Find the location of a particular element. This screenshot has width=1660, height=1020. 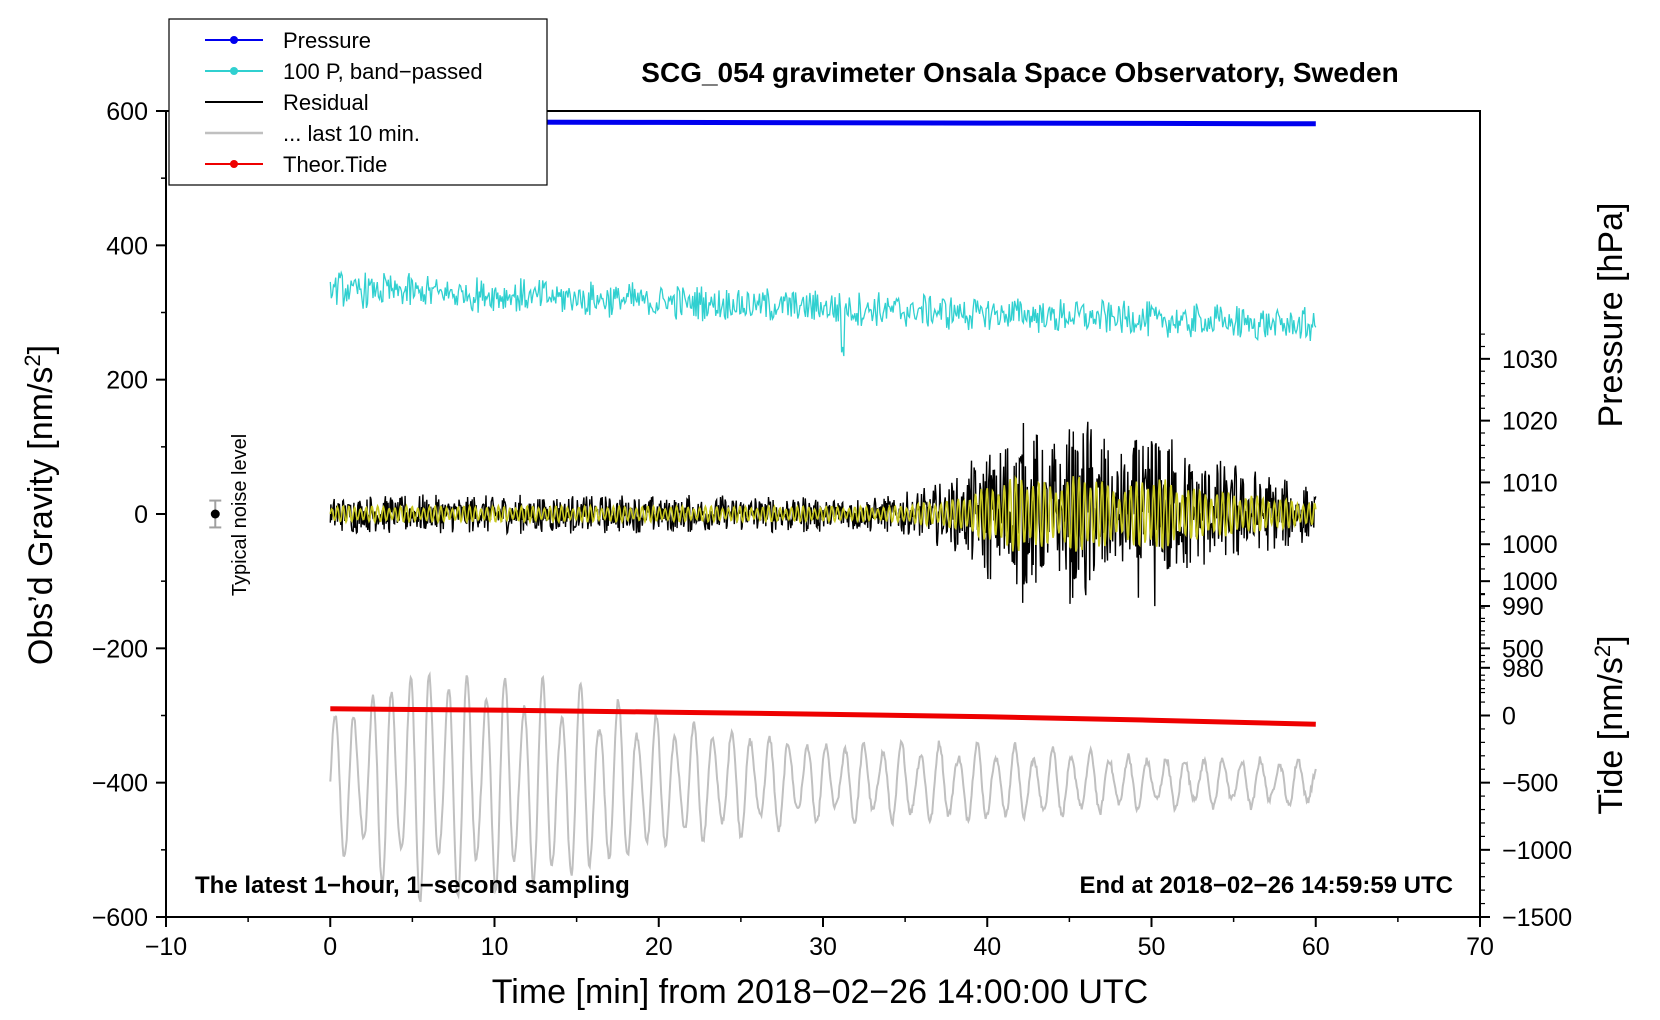

y-axis: 600 400 200 0 −200 −400 −600 is located at coordinates (129, 515).